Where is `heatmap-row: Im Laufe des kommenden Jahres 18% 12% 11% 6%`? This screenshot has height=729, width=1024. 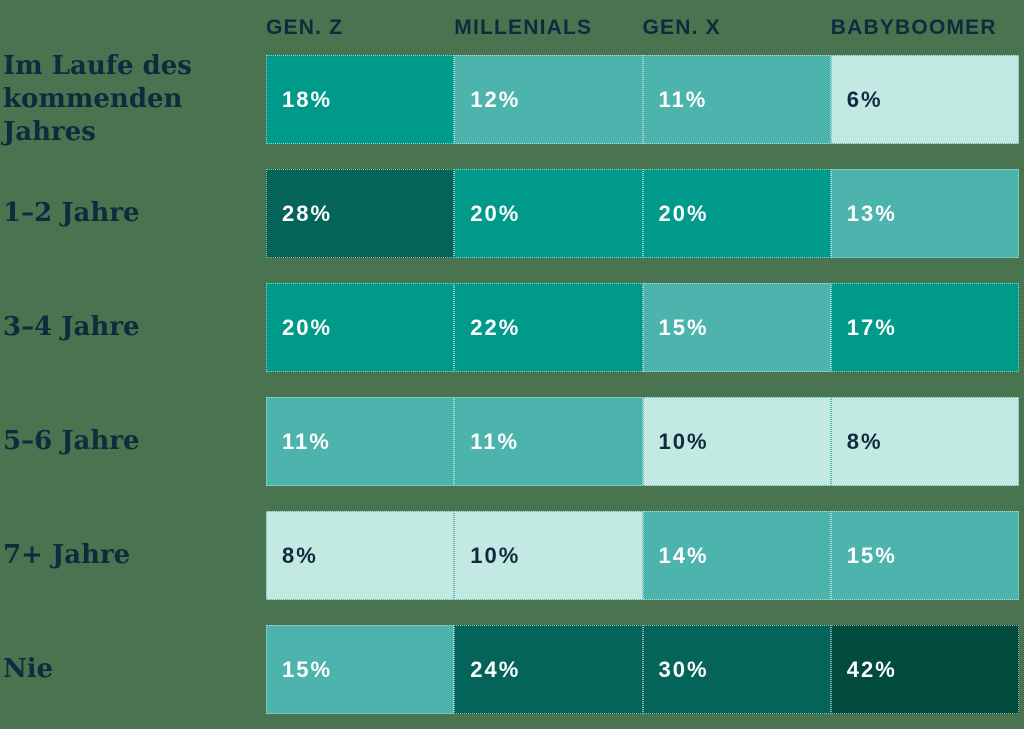
heatmap-row: Im Laufe des kommenden Jahres 18% 12% 11% 6% is located at coordinates (512, 99).